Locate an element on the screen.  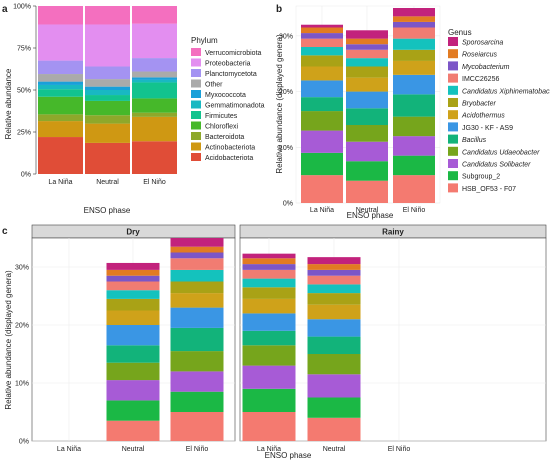
legend-label-chloroflexi: Chloroflexi is located at coordinates (222, 127).